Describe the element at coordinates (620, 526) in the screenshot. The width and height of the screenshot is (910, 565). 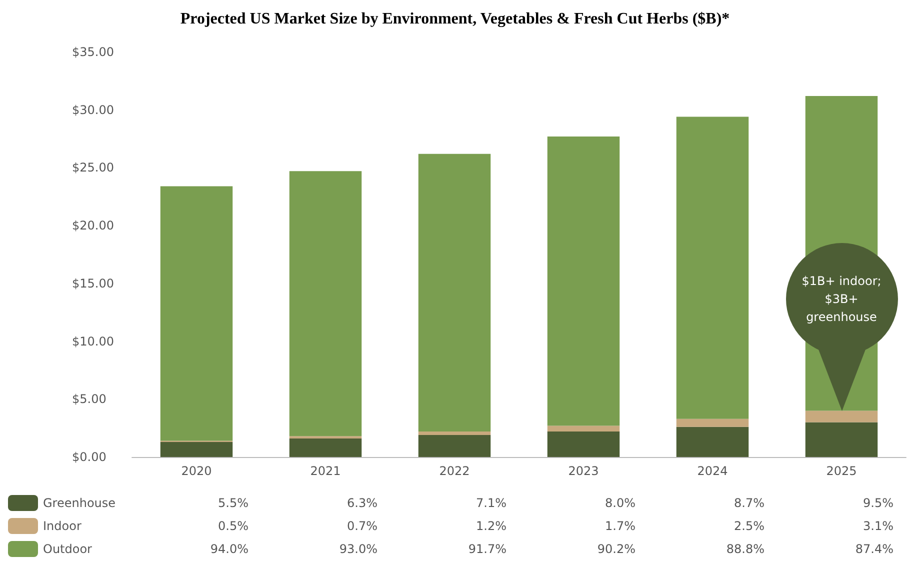
I see `text: 1.7%` at that location.